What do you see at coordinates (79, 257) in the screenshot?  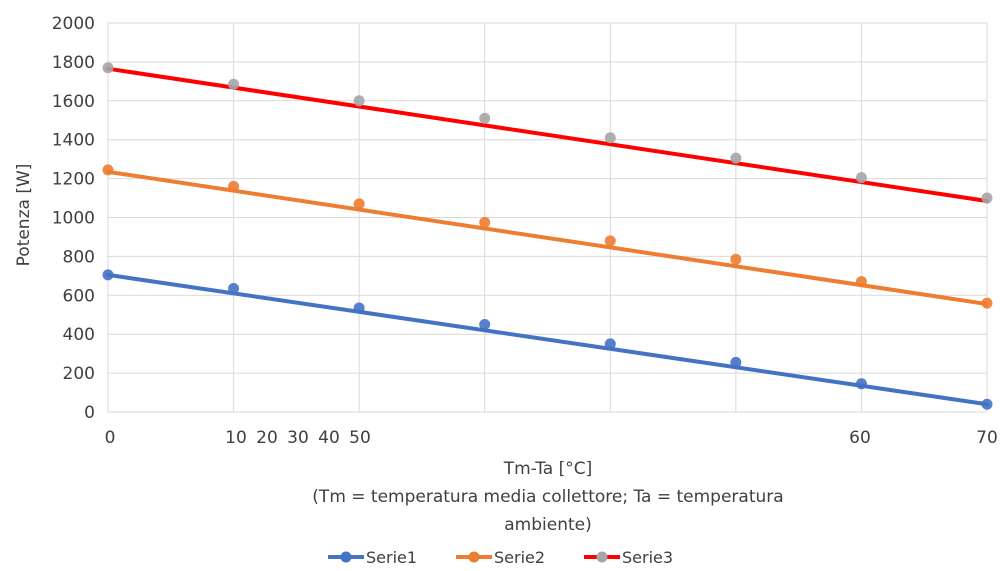 I see `y-tick-label: 800` at bounding box center [79, 257].